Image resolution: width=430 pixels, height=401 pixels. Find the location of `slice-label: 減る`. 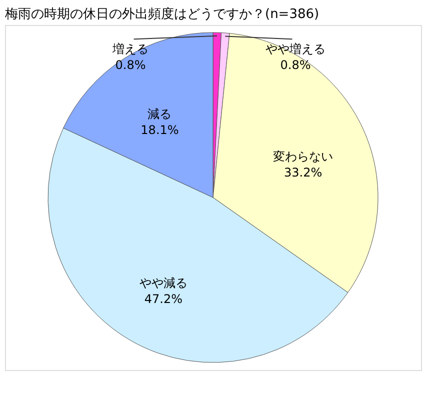

slice-label: 減る is located at coordinates (160, 114).